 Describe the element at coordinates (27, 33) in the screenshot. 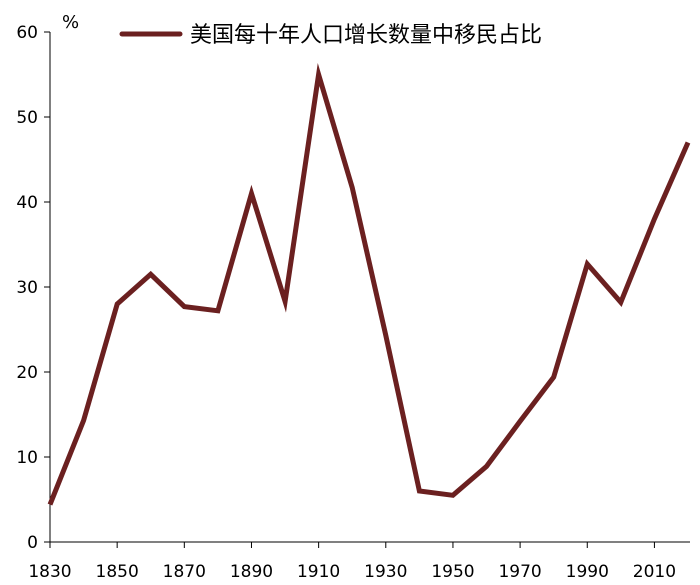

I see `y-tick-label: 60` at that location.